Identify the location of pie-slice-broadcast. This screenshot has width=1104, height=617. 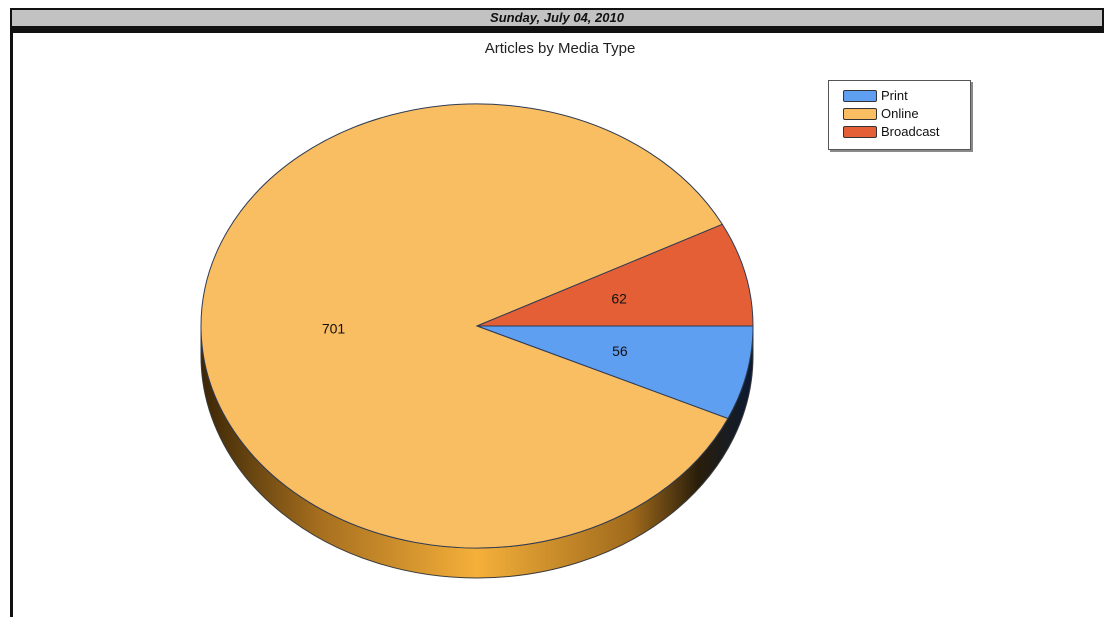
(615, 275).